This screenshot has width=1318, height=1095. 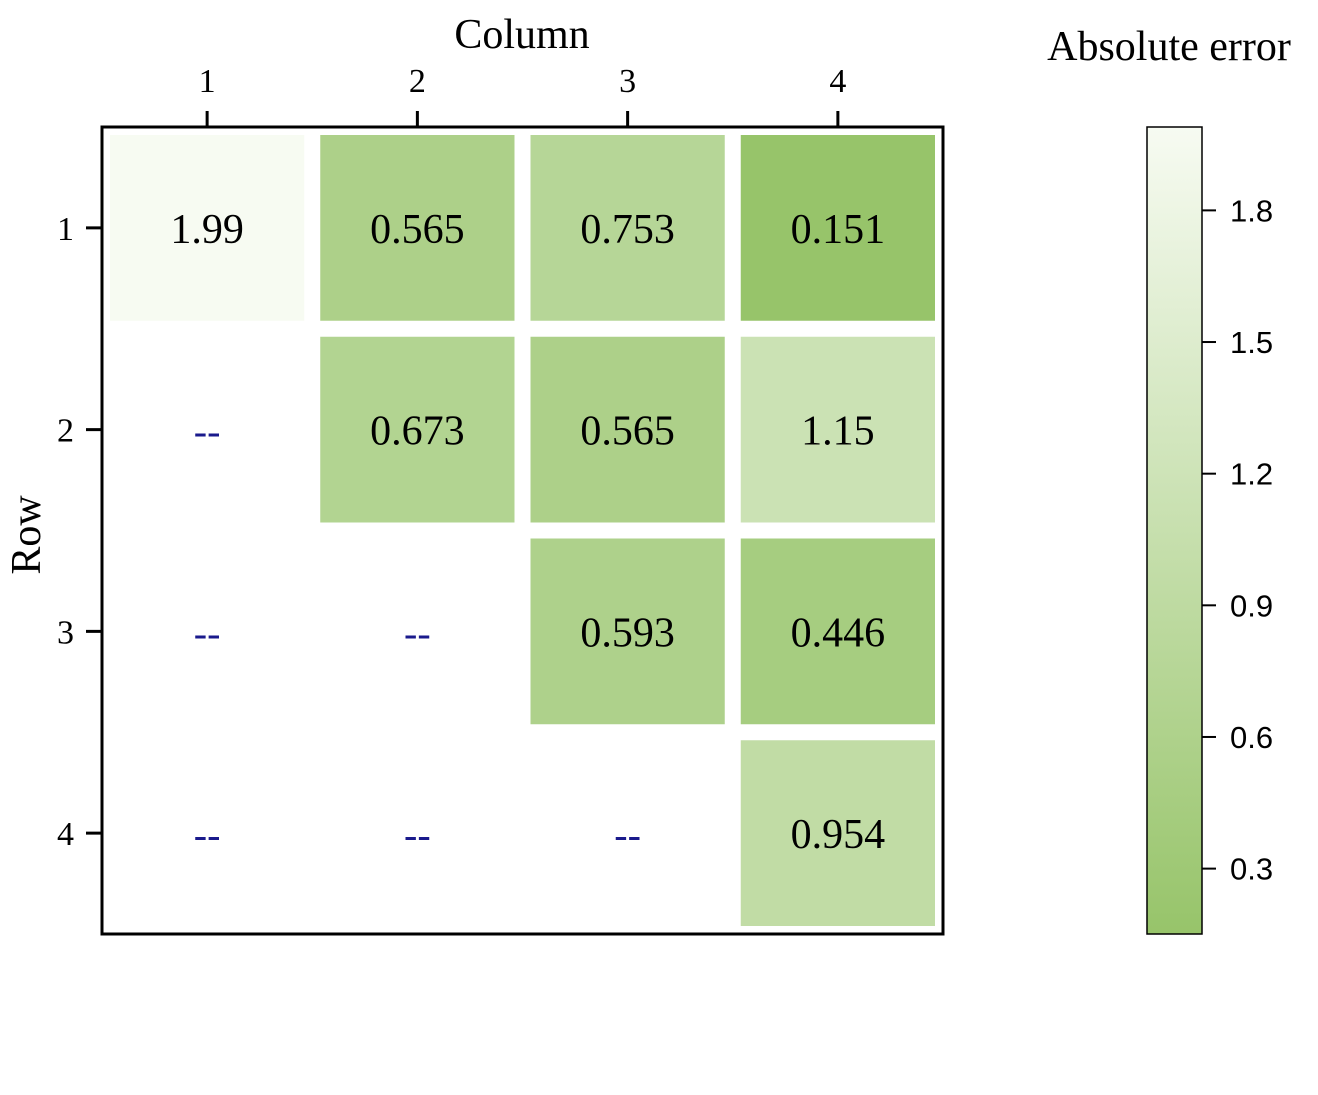 I want to click on x-axis-title: Column, so click(x=521, y=35).